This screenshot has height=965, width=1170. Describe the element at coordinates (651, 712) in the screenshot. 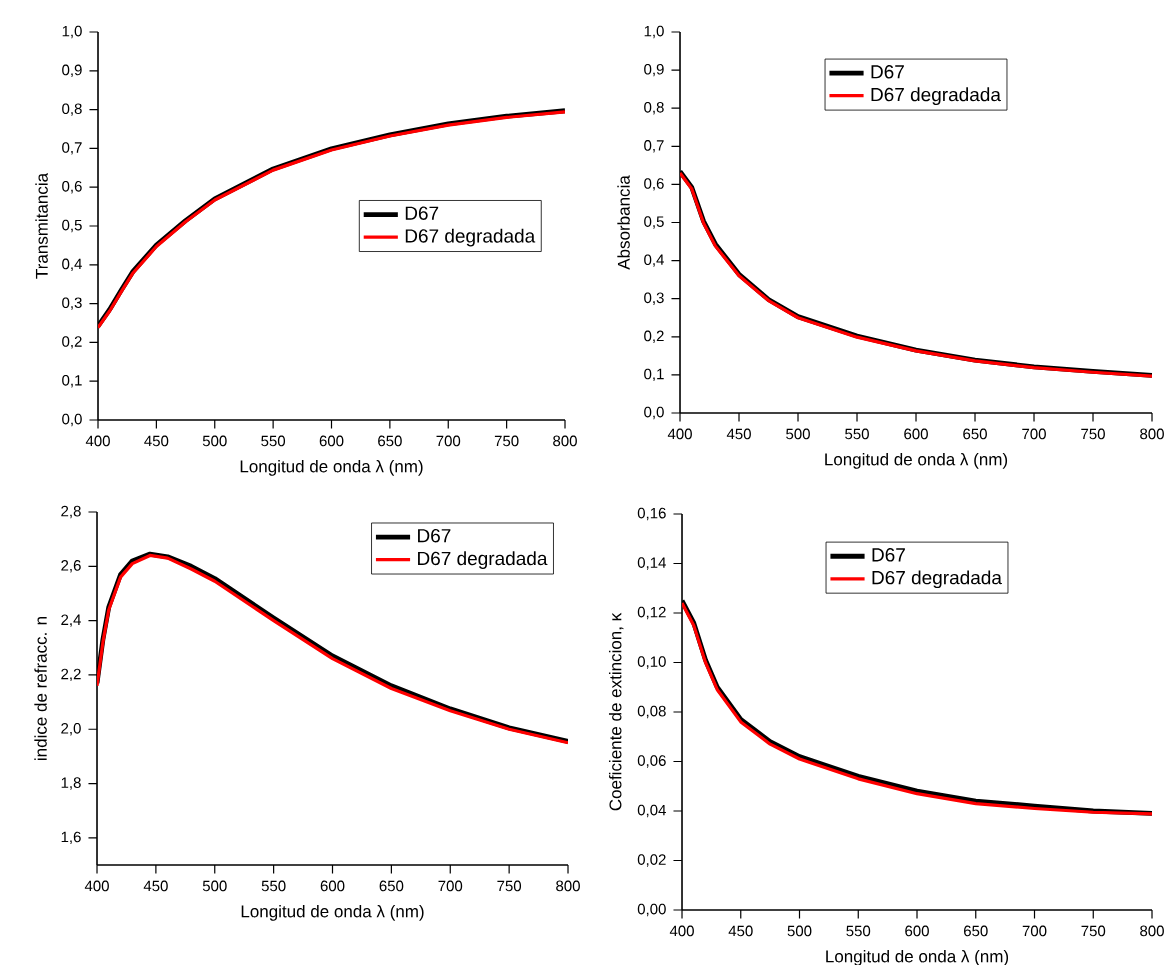

I see `y-tick-label: 0,08` at that location.